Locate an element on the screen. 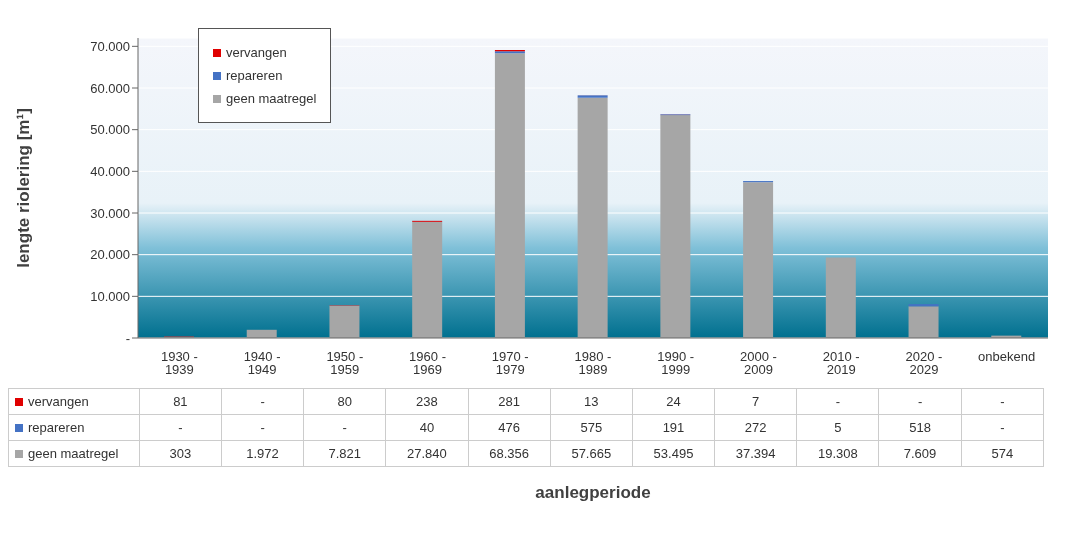  data-label: 5 is located at coordinates (837, 427).